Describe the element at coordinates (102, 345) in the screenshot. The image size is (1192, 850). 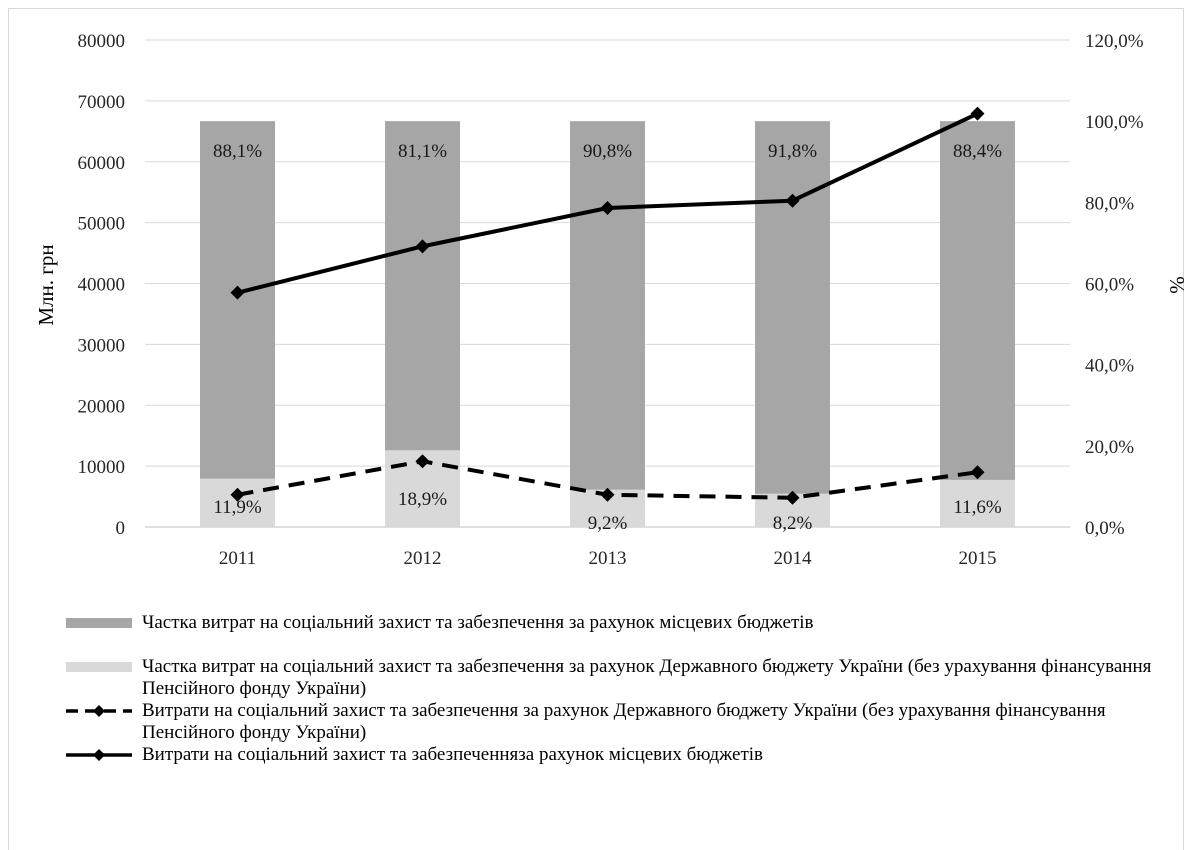
I see `y-left-tick-label: 30000` at that location.